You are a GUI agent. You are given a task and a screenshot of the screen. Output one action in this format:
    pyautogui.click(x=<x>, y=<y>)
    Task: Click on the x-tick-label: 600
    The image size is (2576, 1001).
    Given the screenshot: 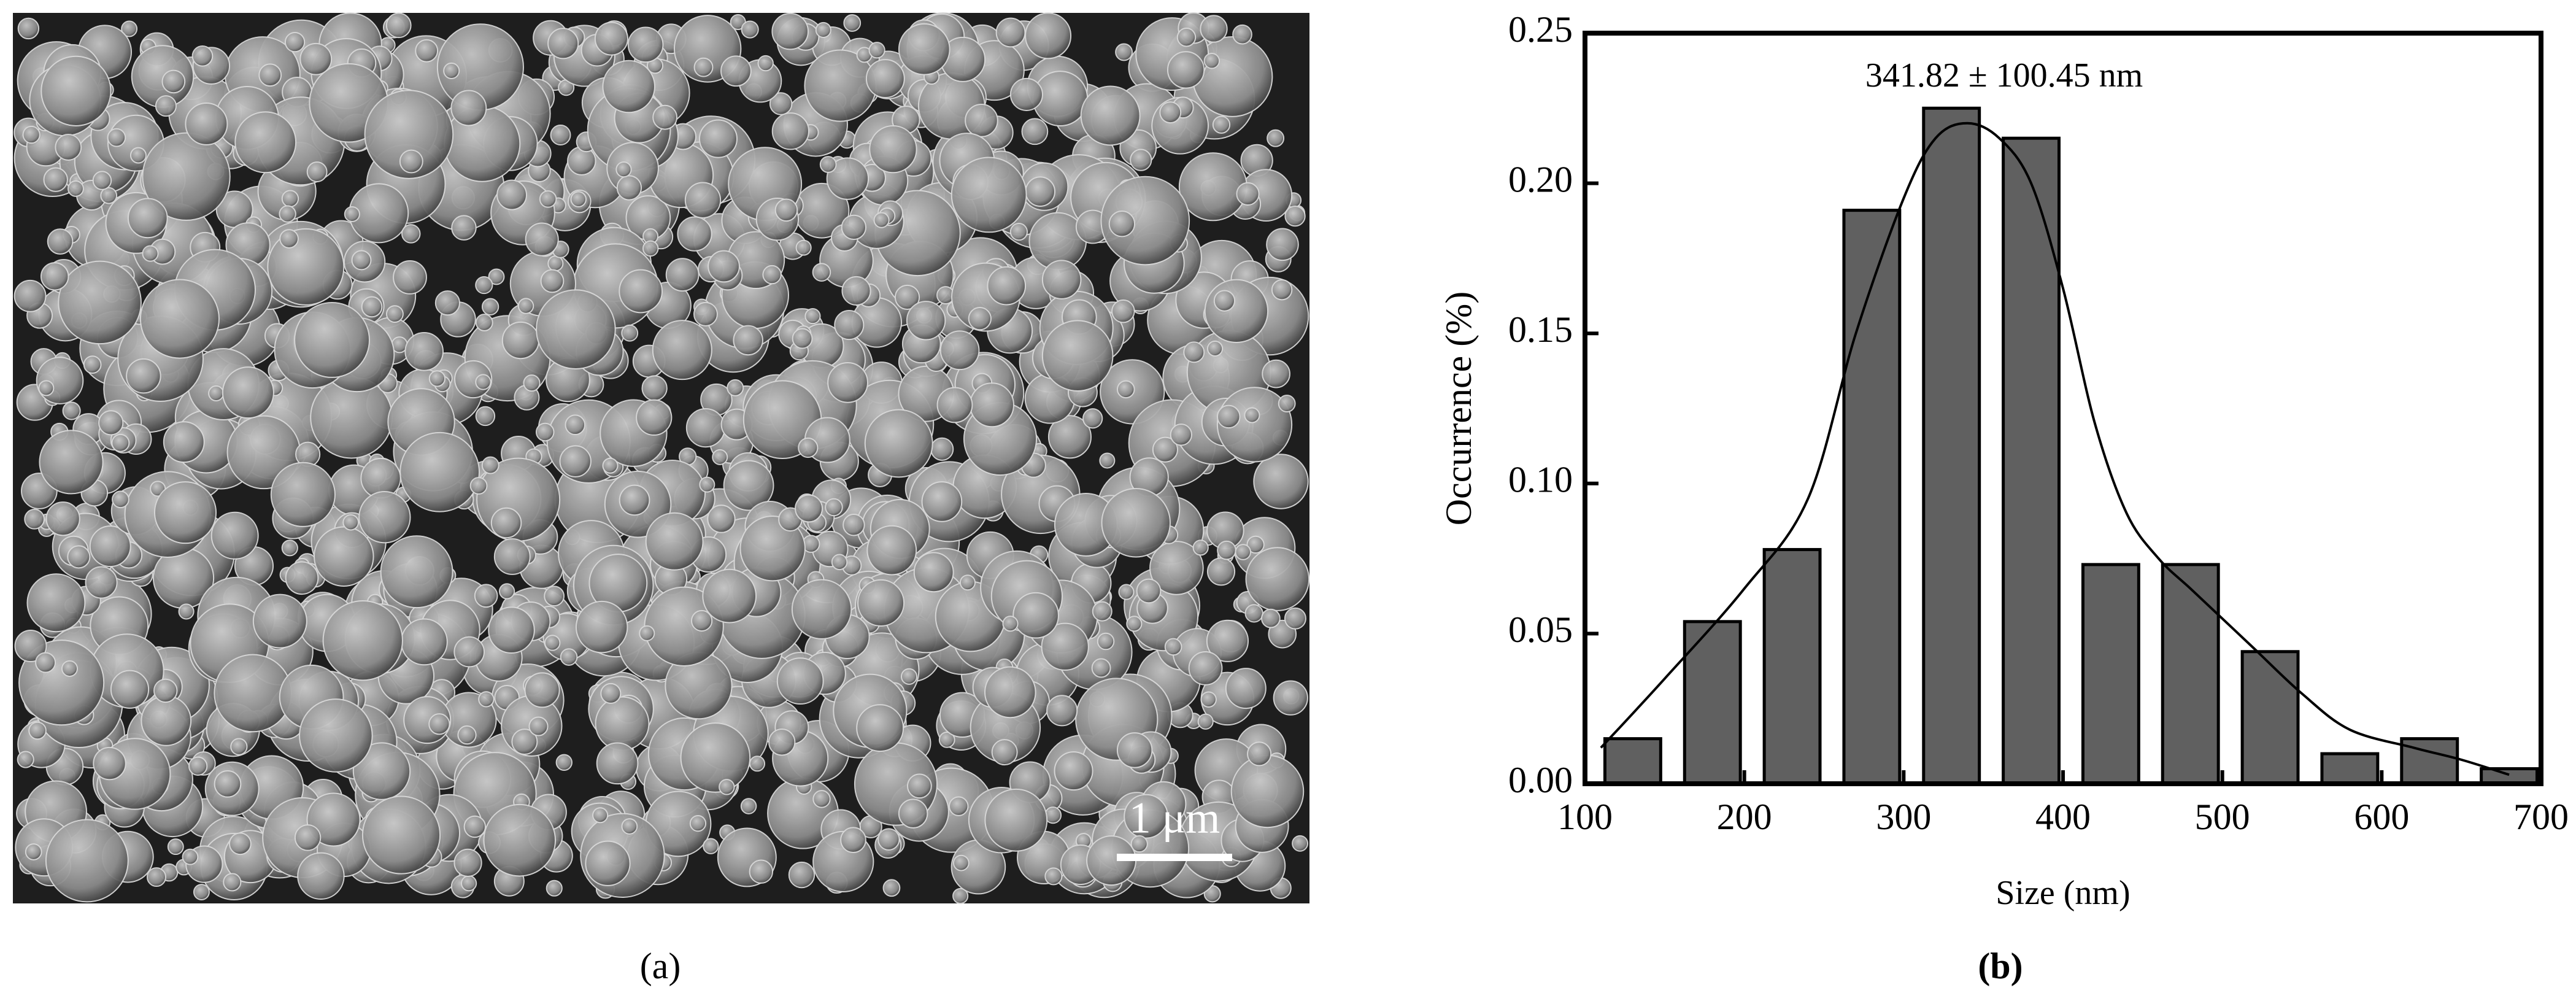 What is the action you would take?
    pyautogui.click(x=2381, y=817)
    